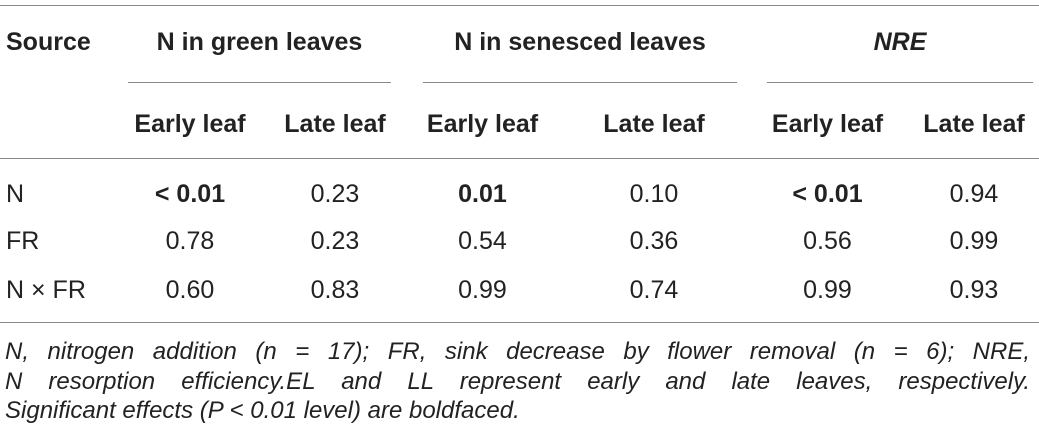 Image resolution: width=1039 pixels, height=447 pixels. Describe the element at coordinates (190, 241) in the screenshot. I see `cell-fr-green-early: 0.78` at that location.